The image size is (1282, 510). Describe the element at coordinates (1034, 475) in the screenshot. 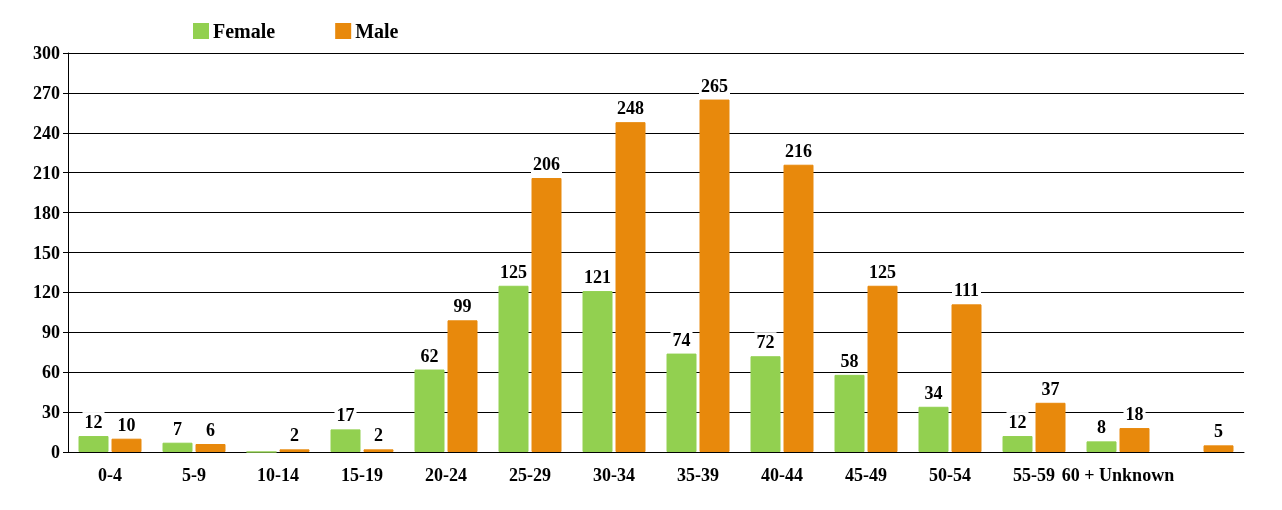

I see `x-tick-label: 55-59` at that location.